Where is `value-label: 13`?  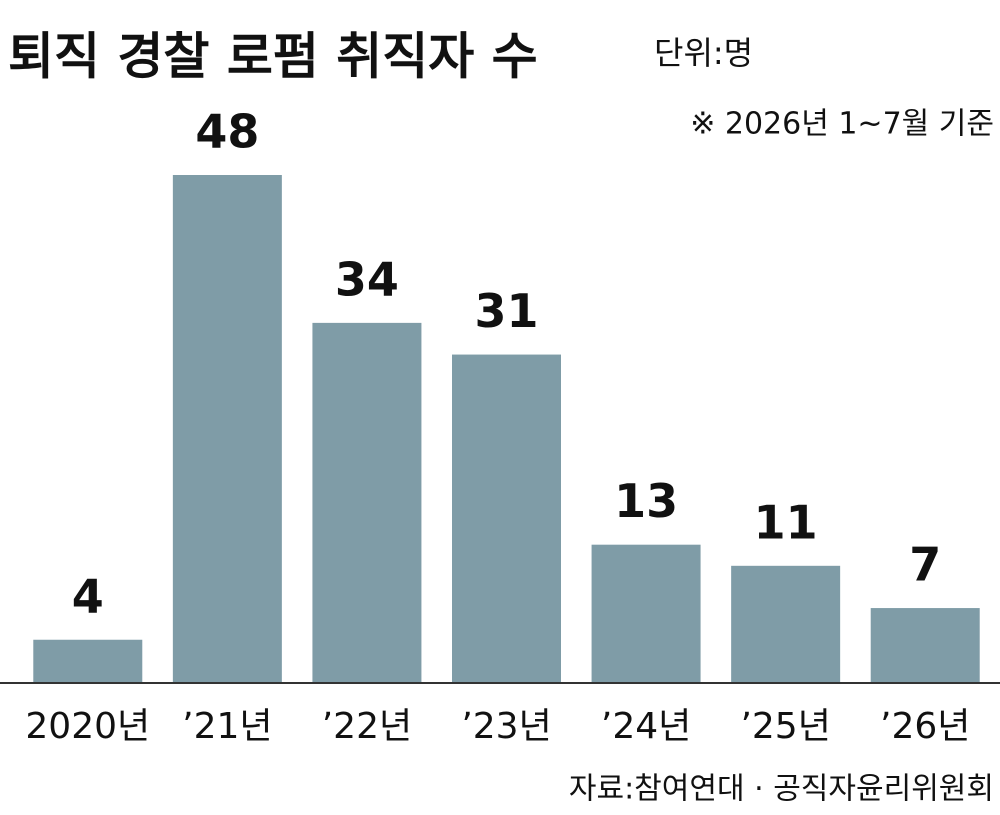
value-label: 13 is located at coordinates (646, 501).